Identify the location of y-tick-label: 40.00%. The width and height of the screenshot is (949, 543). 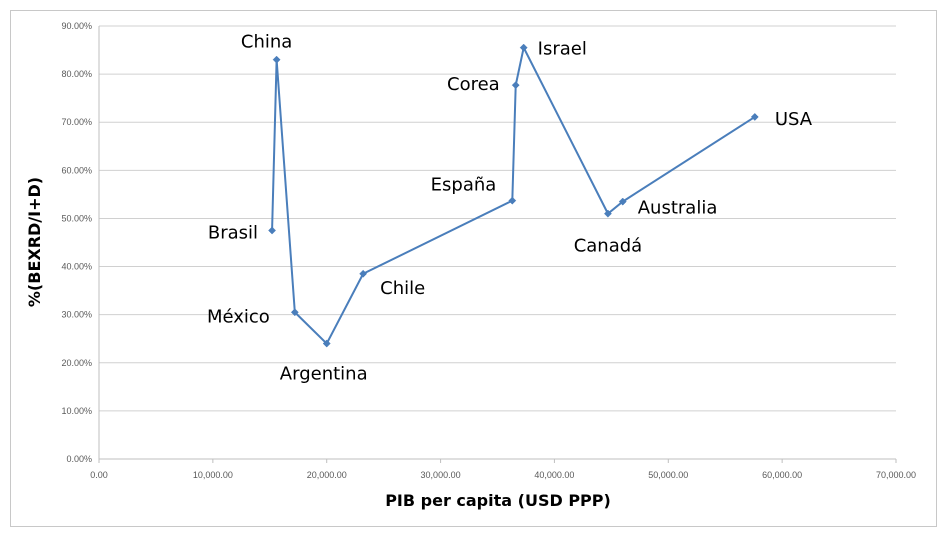
(76, 267).